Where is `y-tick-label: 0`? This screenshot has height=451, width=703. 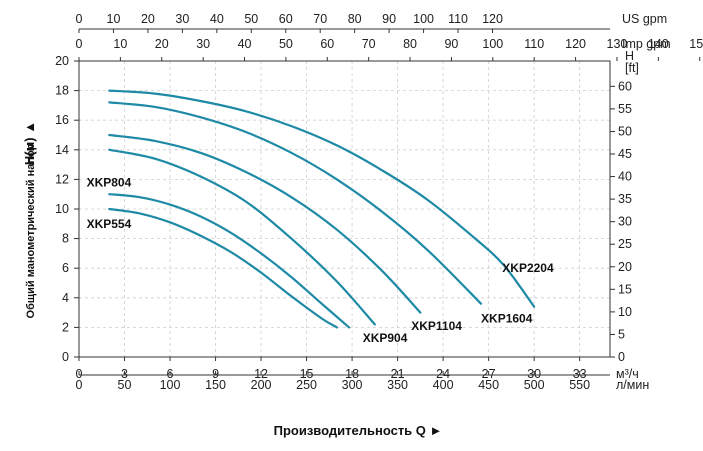
y-tick-label: 0 is located at coordinates (65, 357).